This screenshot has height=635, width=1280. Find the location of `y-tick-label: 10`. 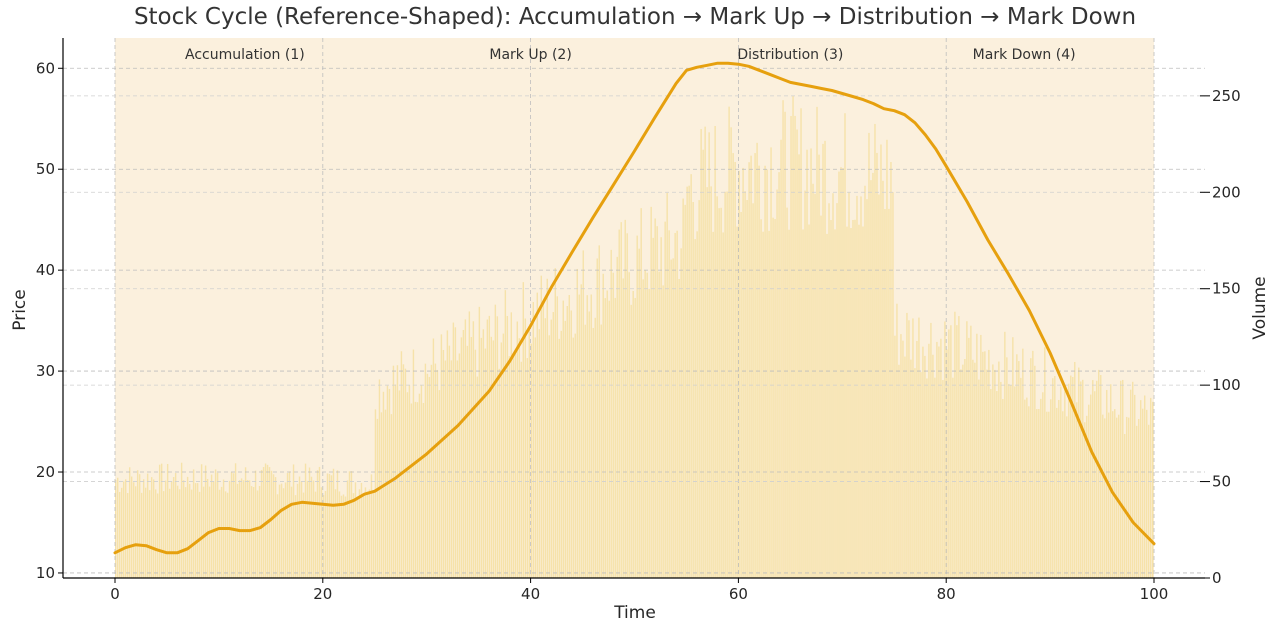

y-tick-label: 10 is located at coordinates (45, 573).